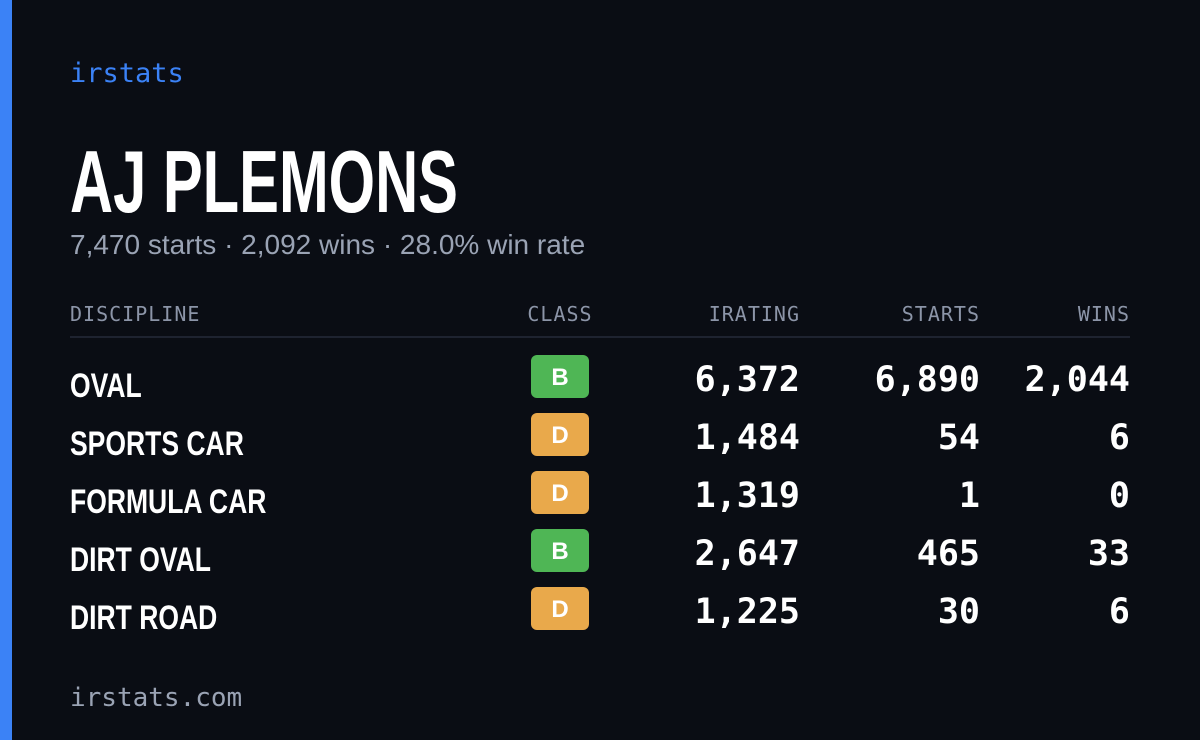 The image size is (1200, 740). Describe the element at coordinates (156, 698) in the screenshot. I see `footer: irstats.com` at that location.